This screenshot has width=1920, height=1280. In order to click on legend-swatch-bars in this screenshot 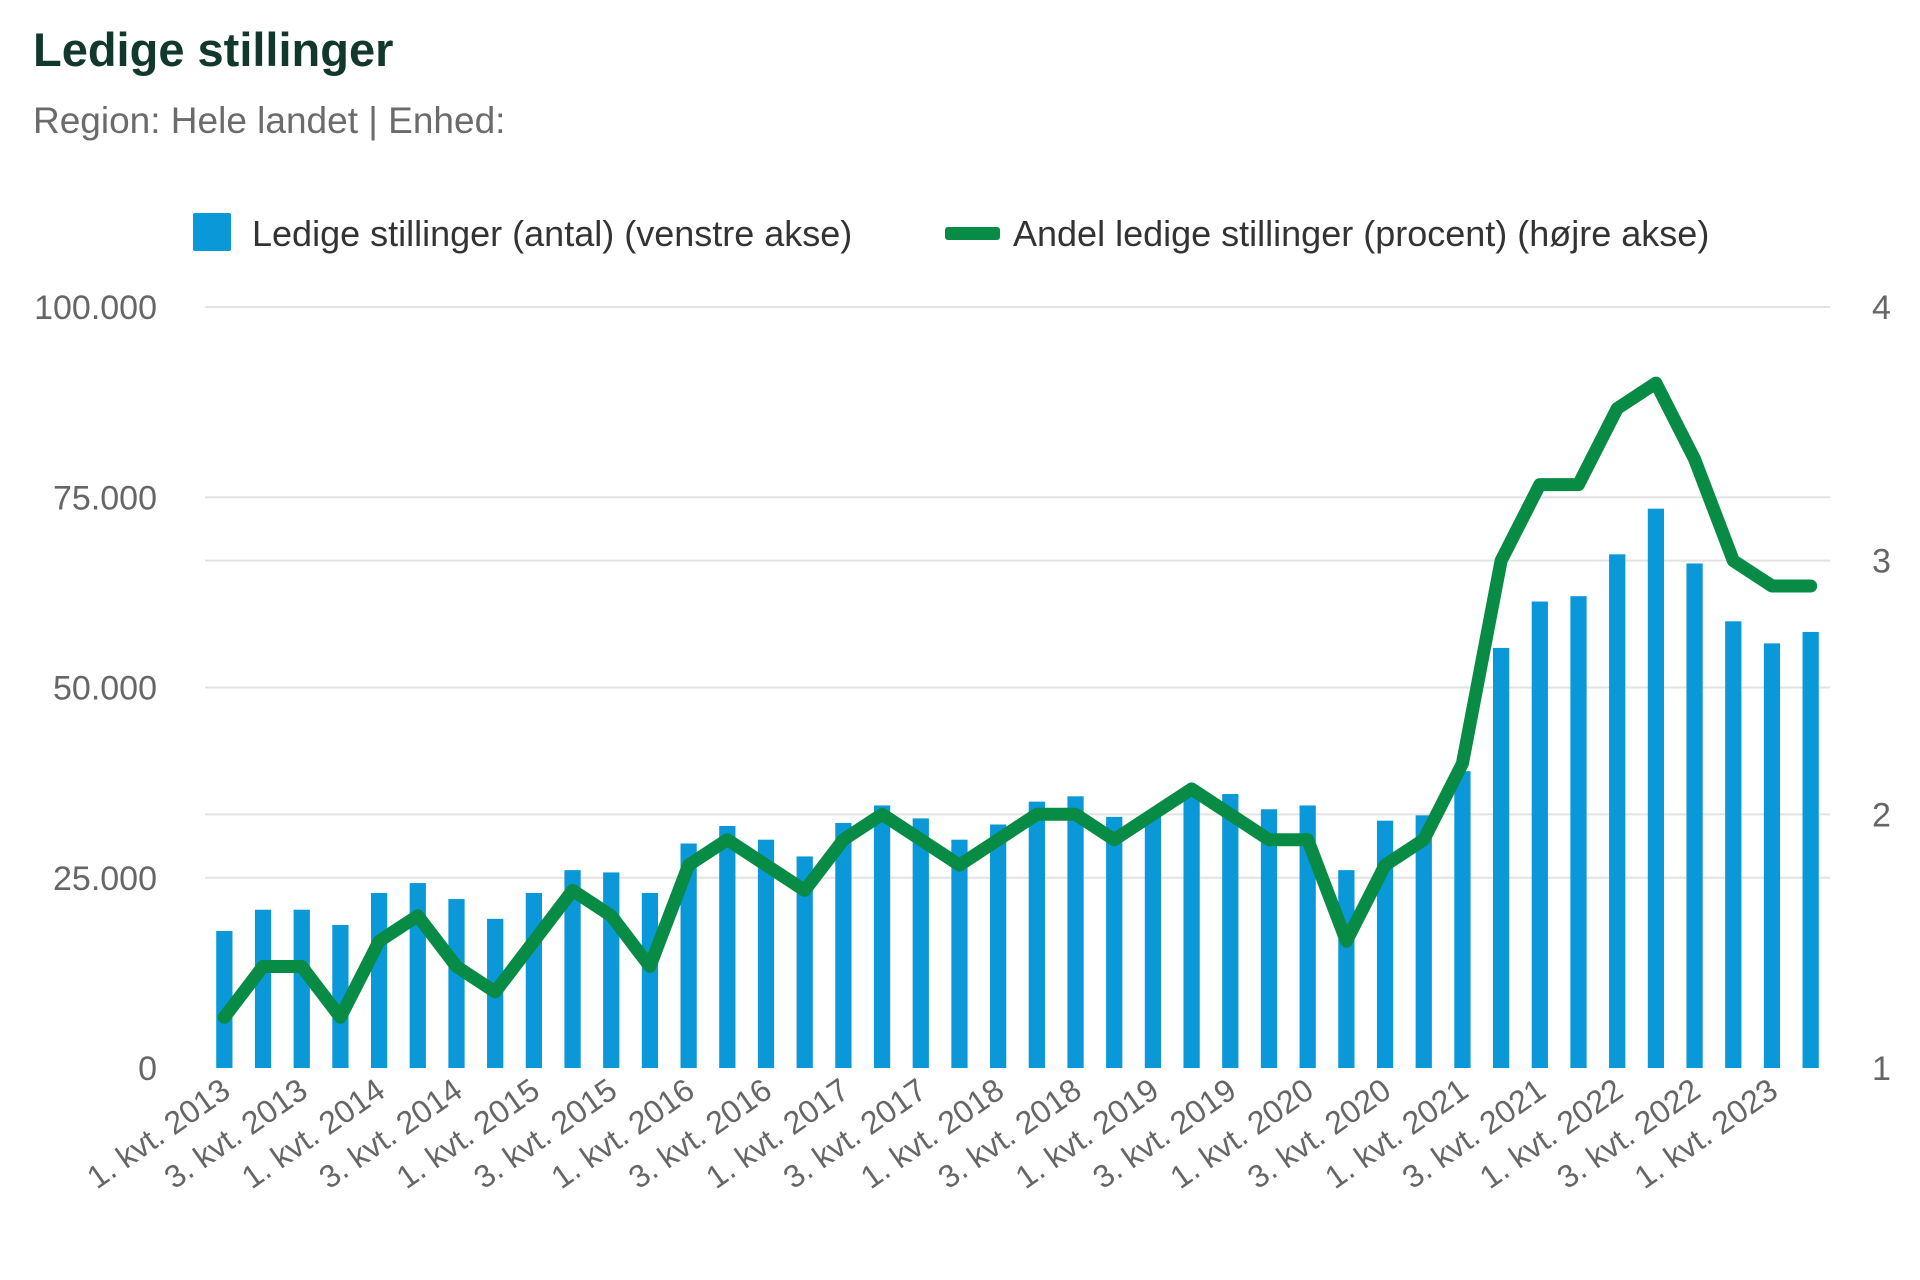, I will do `click(212, 232)`.